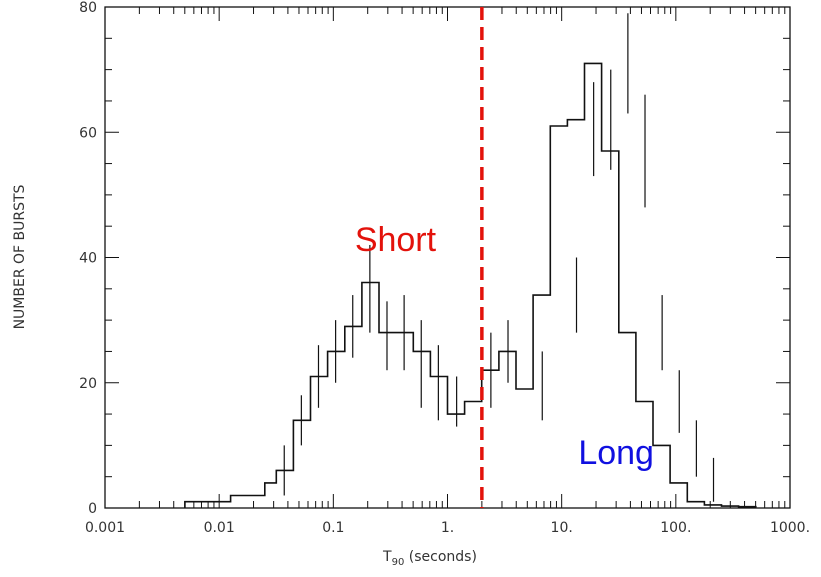 This screenshot has height=577, width=821. I want to click on x-tick-label: 0.001, so click(105, 528).